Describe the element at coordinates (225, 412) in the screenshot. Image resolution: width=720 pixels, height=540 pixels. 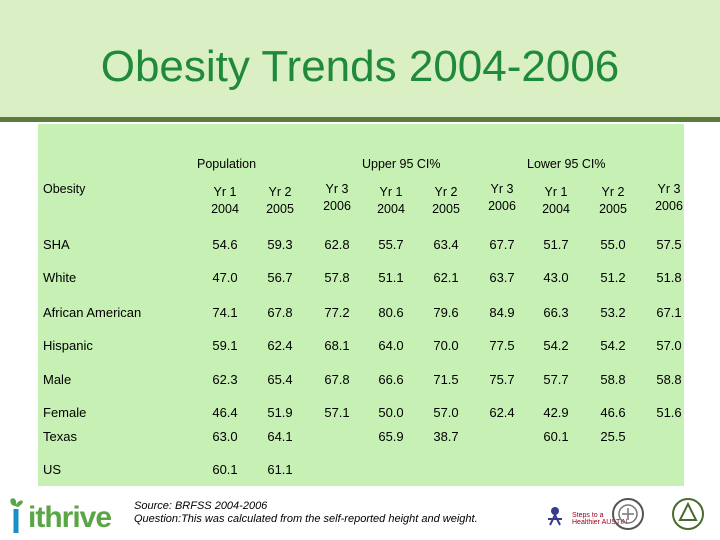
I see `table-cell: 46.4` at that location.